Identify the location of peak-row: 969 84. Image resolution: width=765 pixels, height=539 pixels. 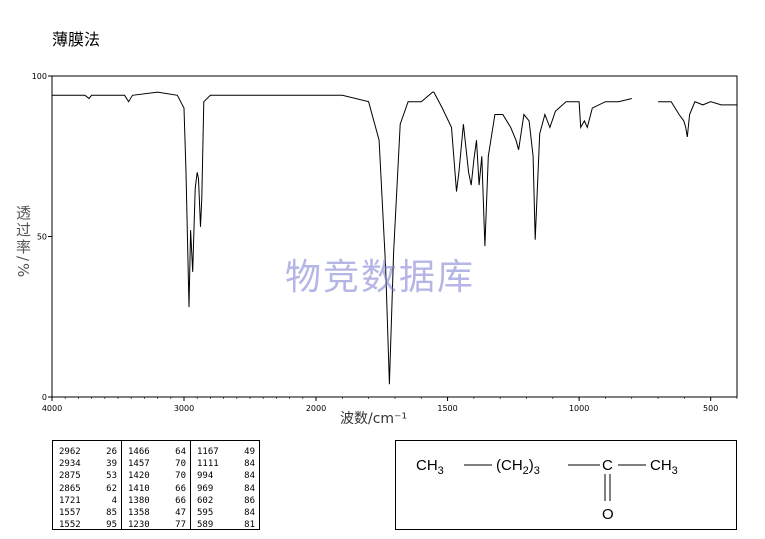
(226, 489).